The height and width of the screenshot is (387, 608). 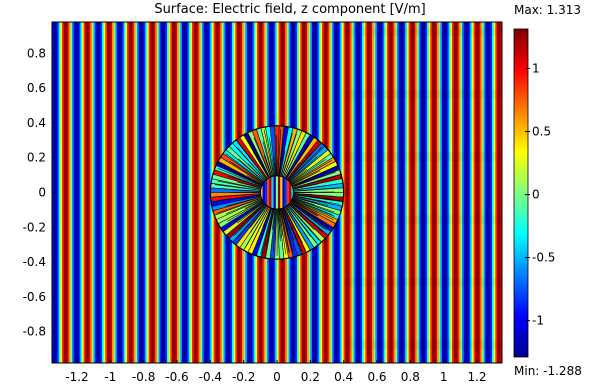 I want to click on y-tick-label: -0.8, so click(x=34, y=332).